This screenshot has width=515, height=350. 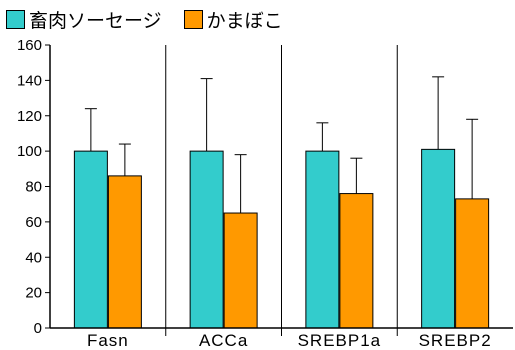 I want to click on y-tick-label-6: 120, so click(x=29, y=116).